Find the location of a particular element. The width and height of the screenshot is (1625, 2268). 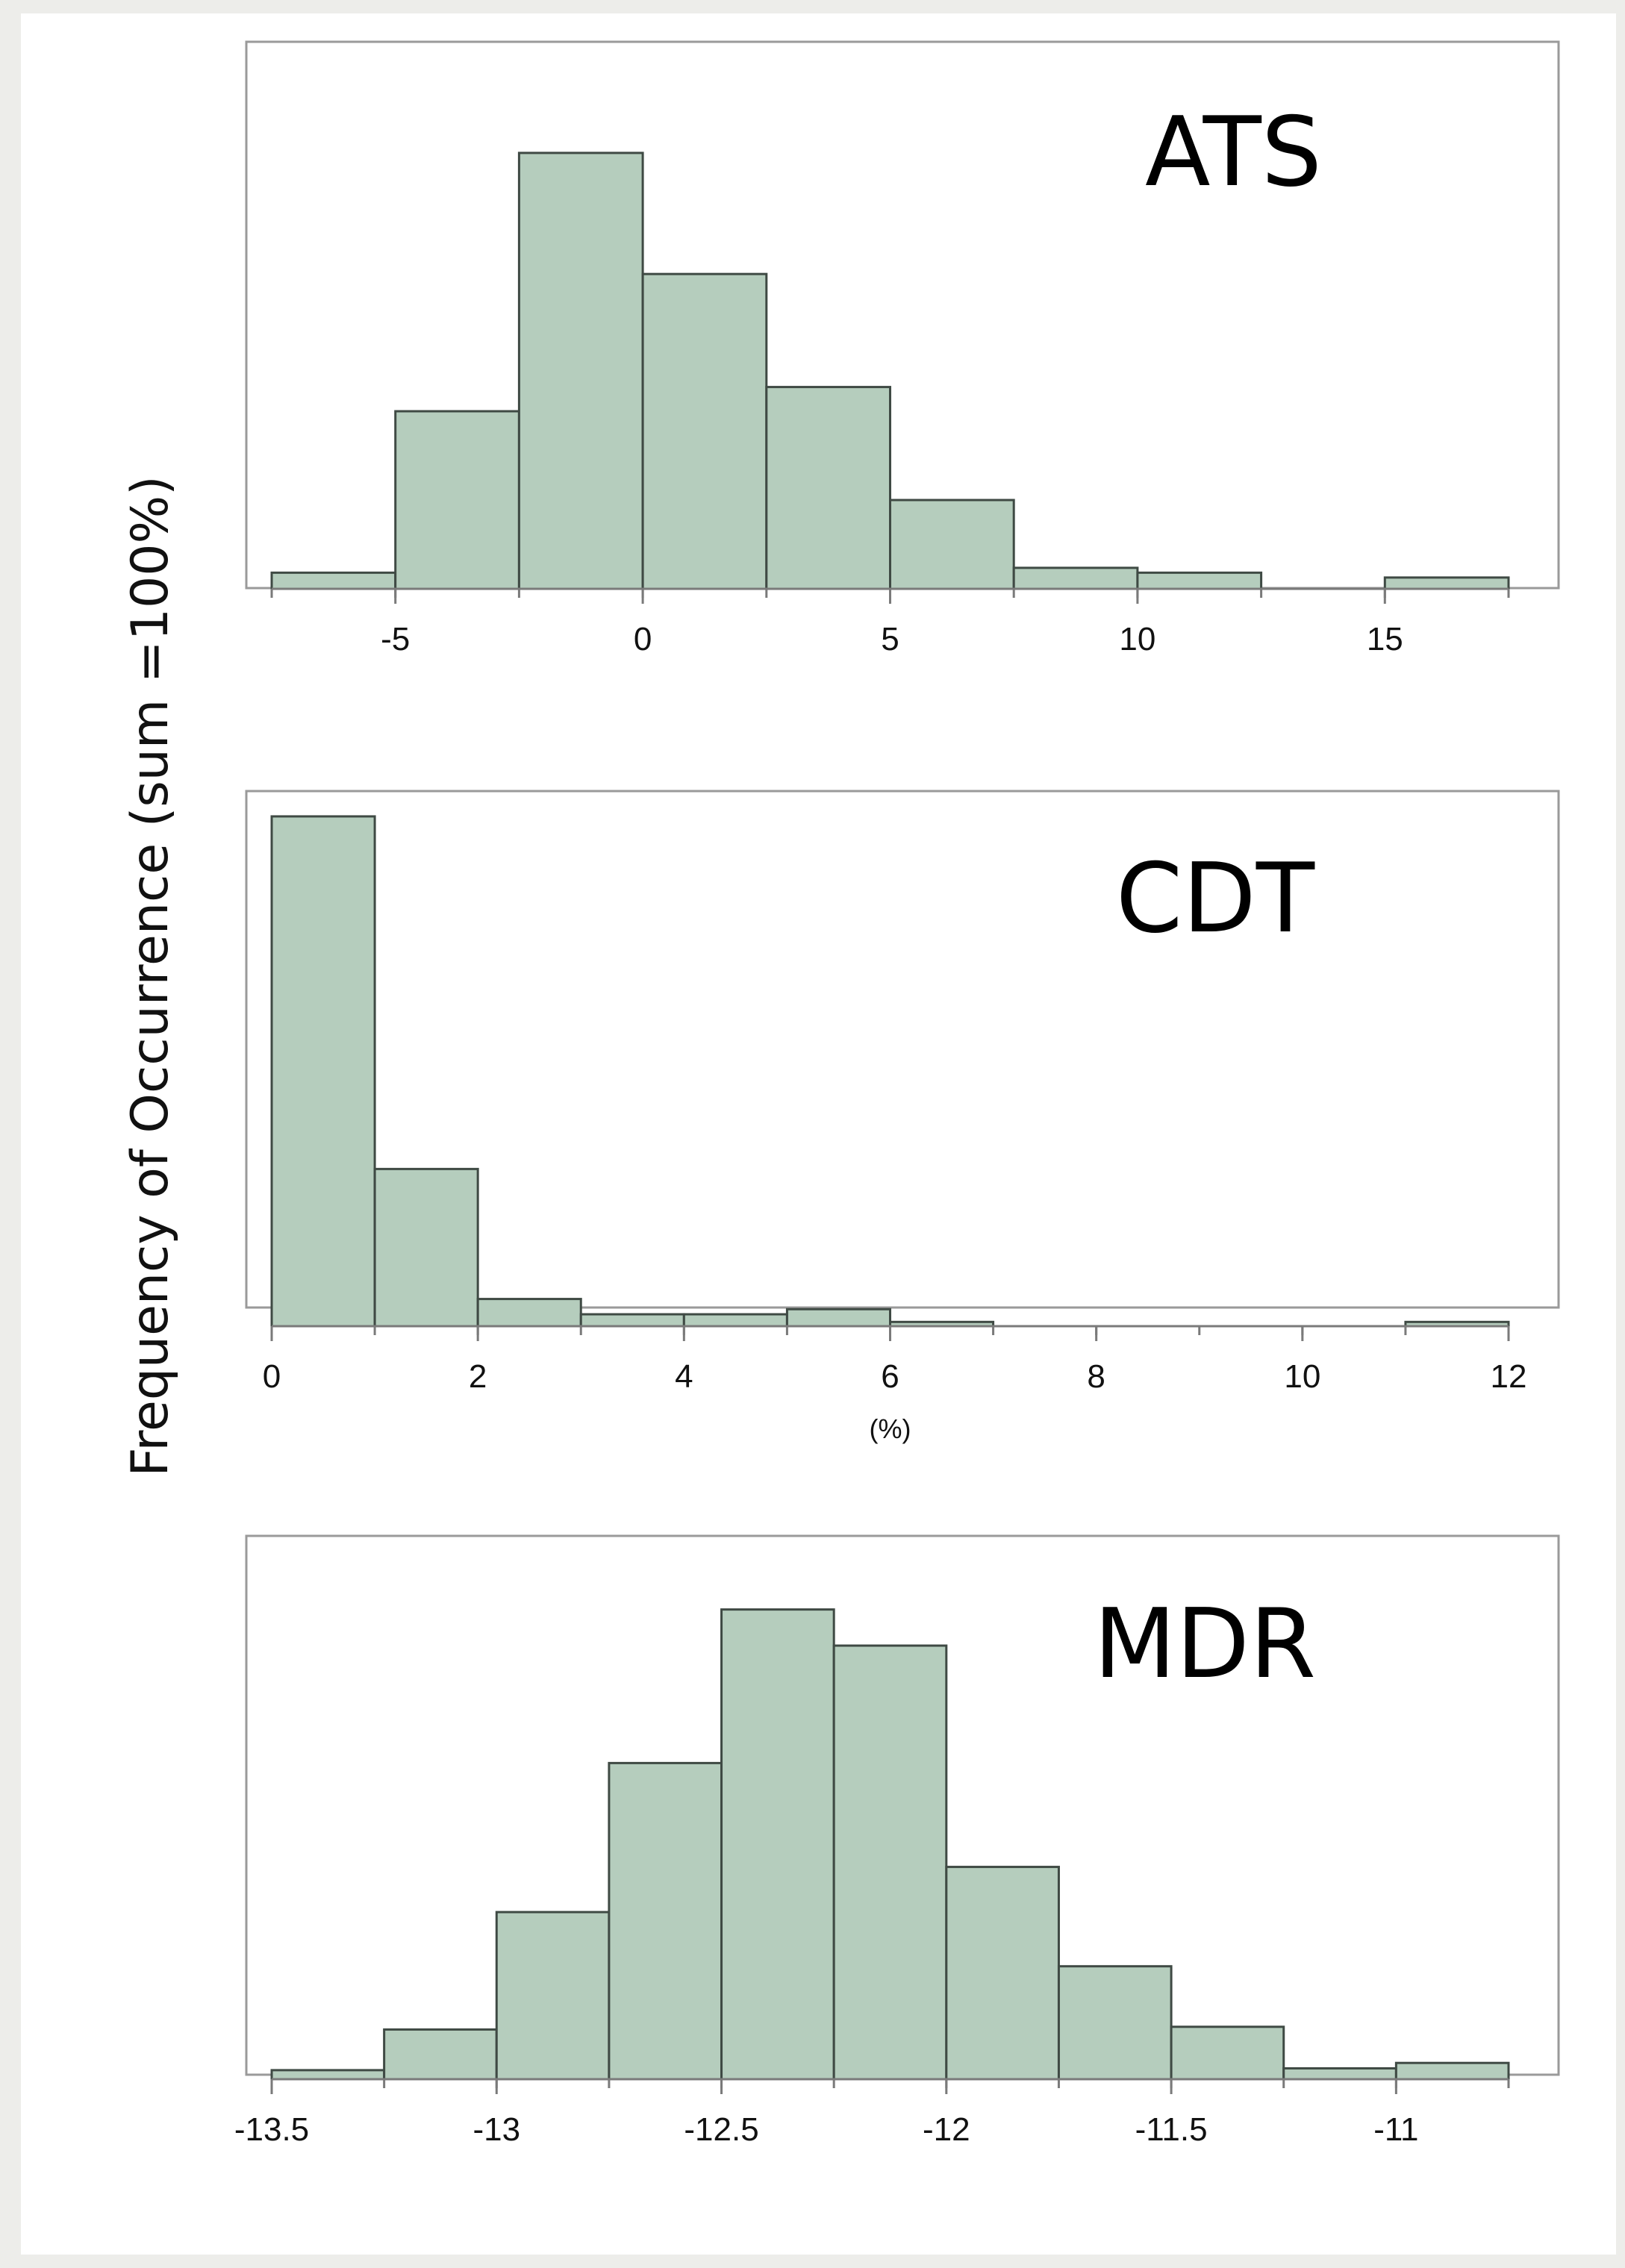

cdt-x-axis-title: (%) is located at coordinates (891, 1428).